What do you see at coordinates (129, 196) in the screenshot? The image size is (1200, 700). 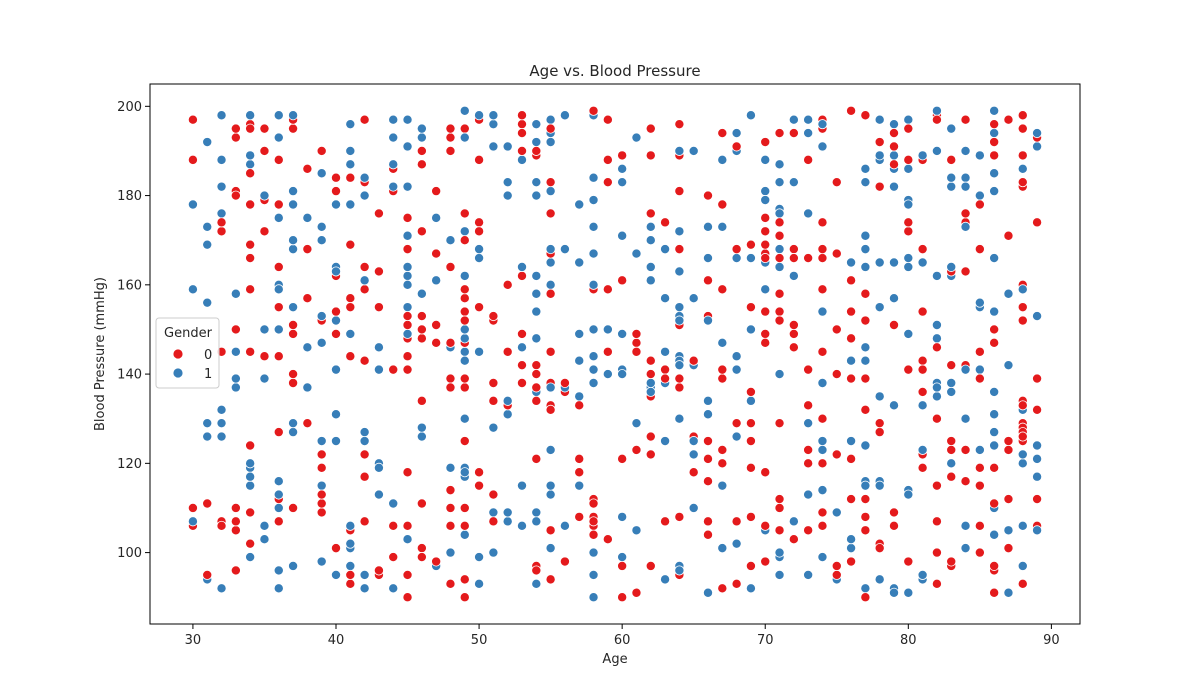 I see `y-tick-label: 180` at bounding box center [129, 196].